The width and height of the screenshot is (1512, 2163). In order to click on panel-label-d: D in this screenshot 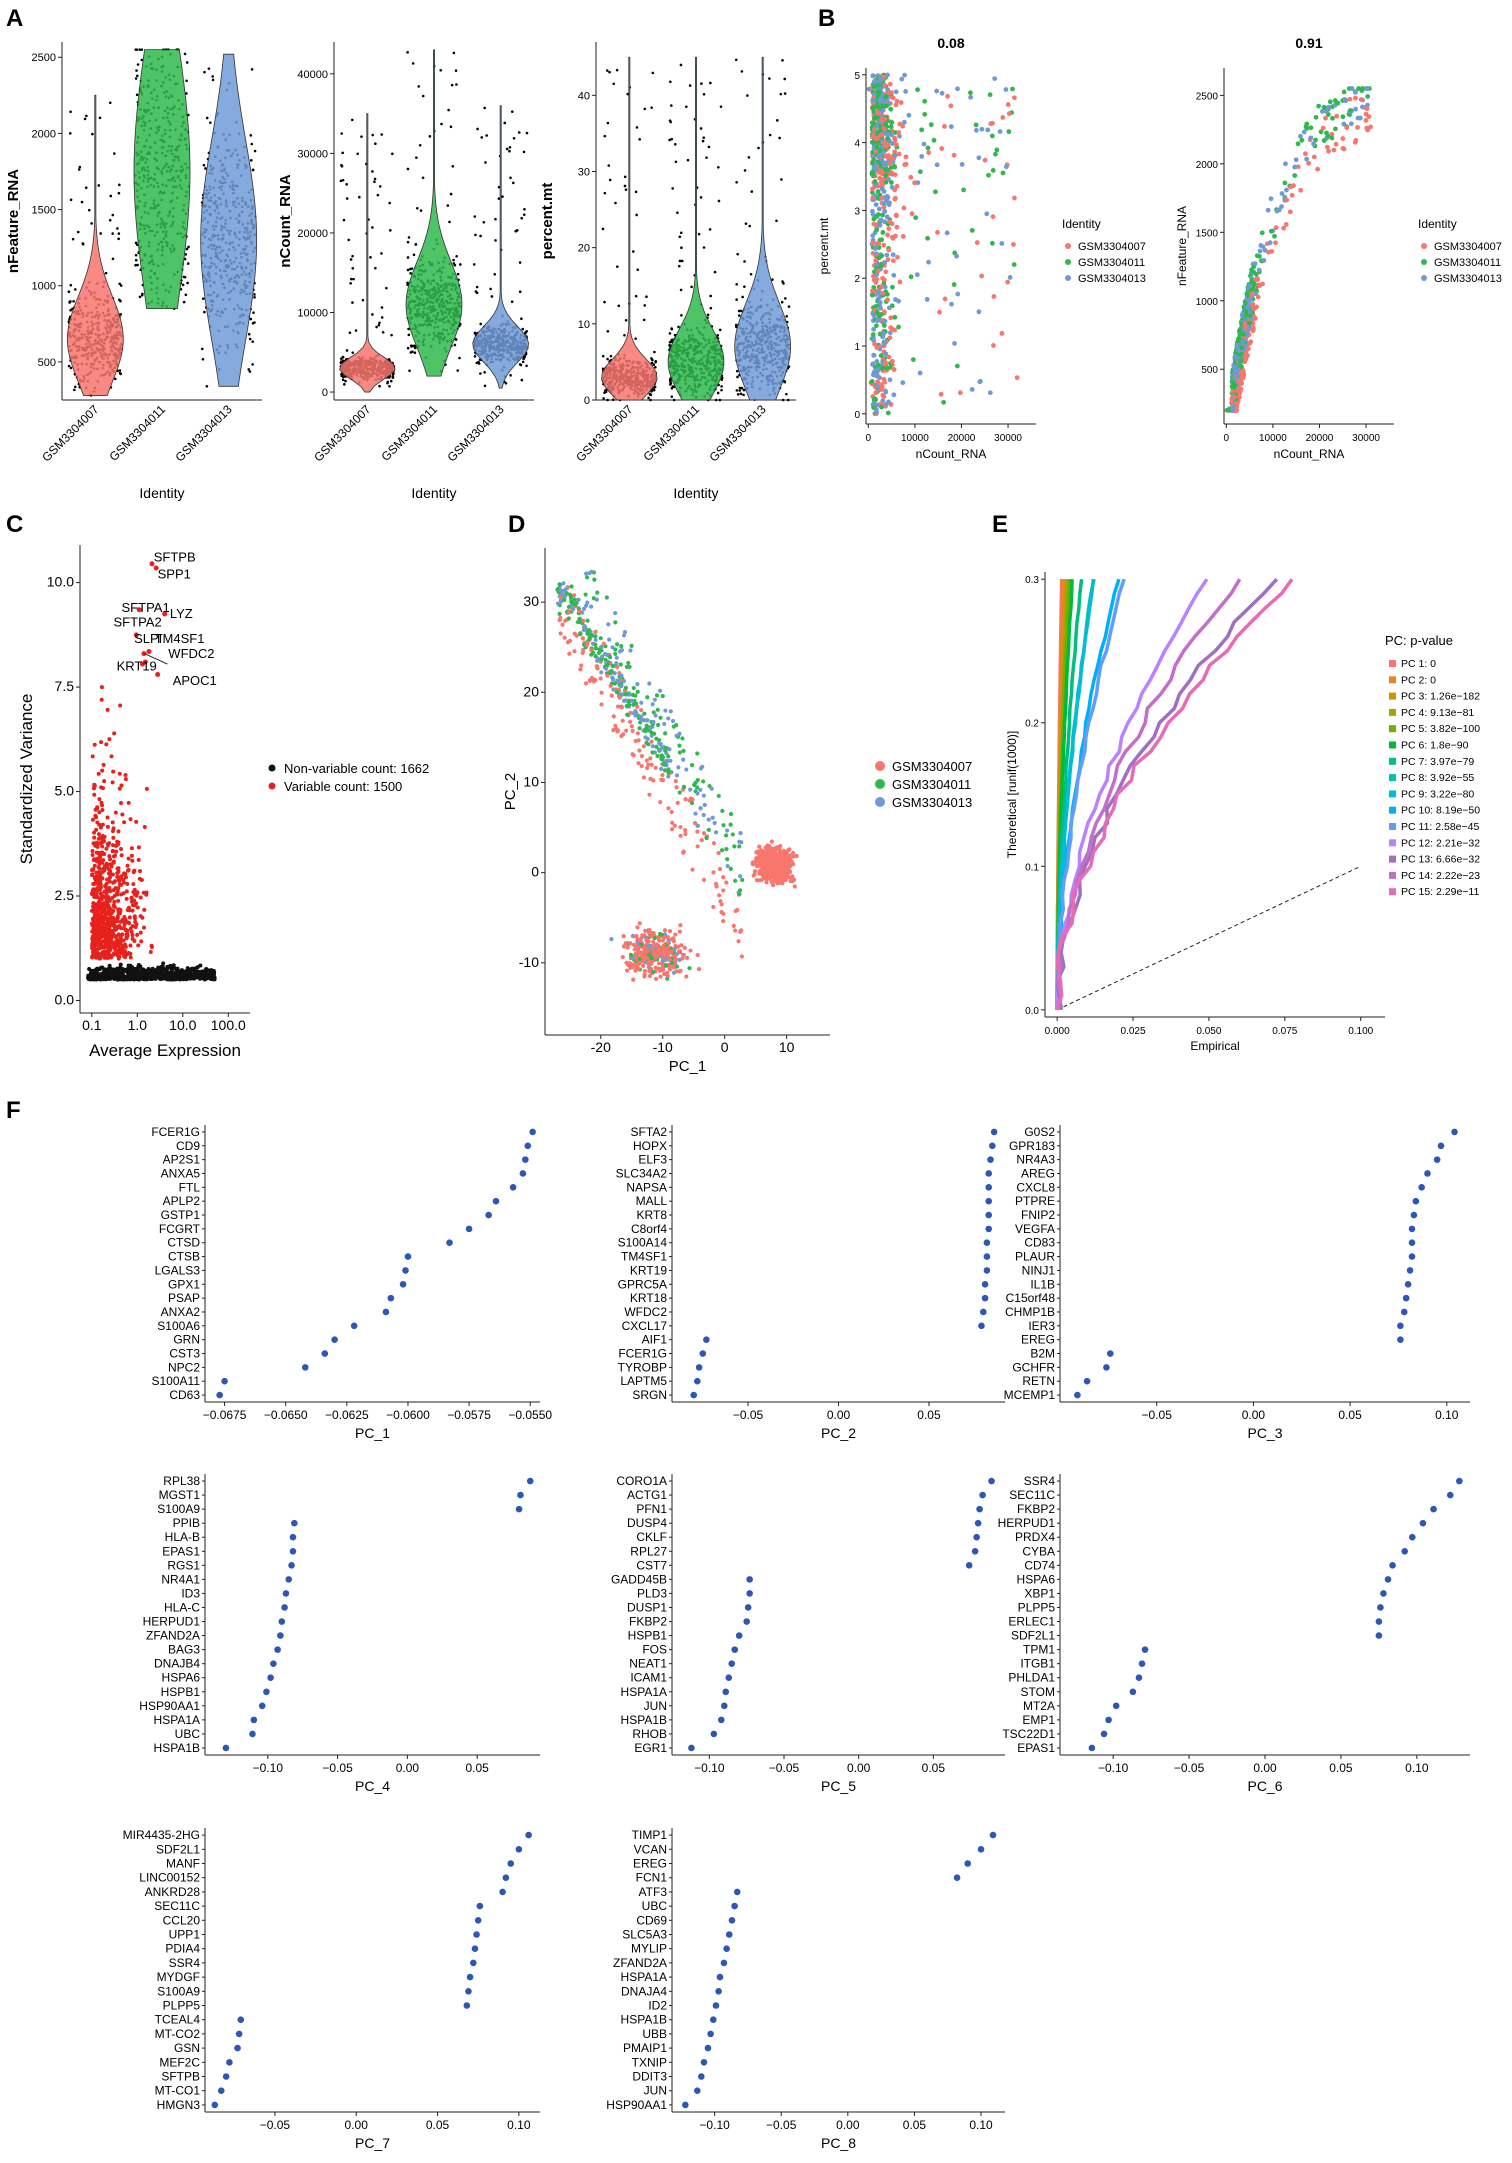, I will do `click(516, 524)`.